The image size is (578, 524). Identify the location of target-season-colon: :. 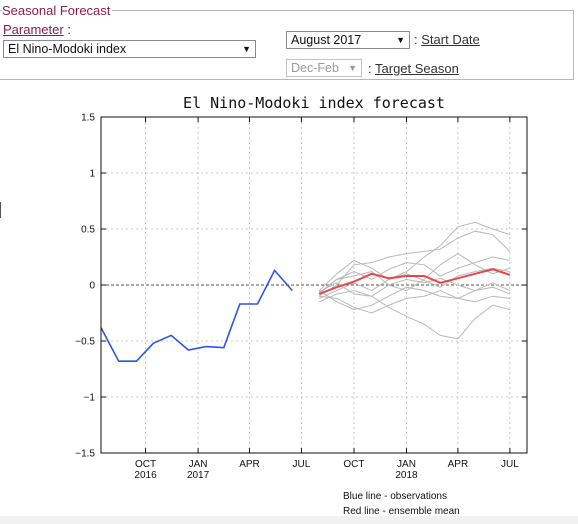
(370, 68).